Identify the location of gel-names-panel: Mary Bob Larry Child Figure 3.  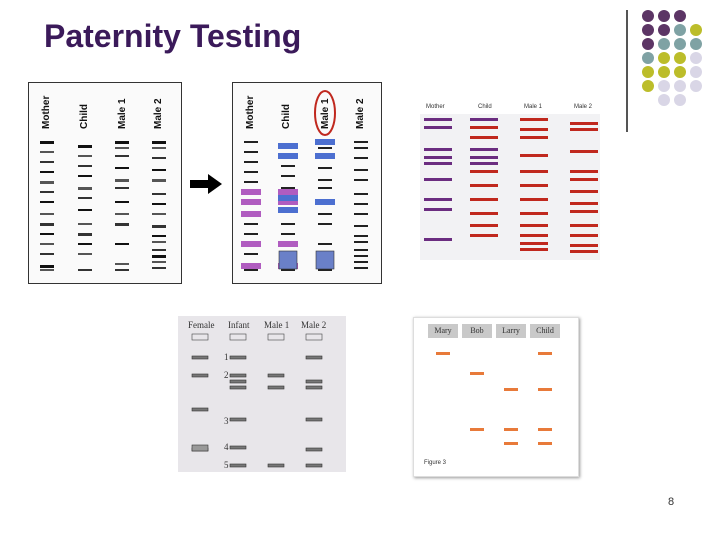
(496, 397).